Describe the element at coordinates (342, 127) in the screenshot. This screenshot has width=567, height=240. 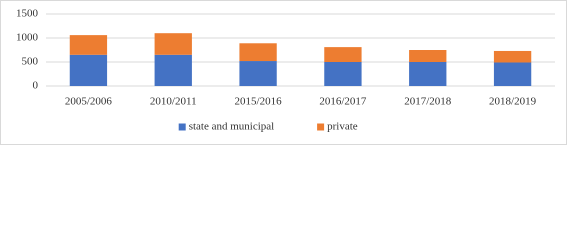
I see `legend-label: private` at that location.